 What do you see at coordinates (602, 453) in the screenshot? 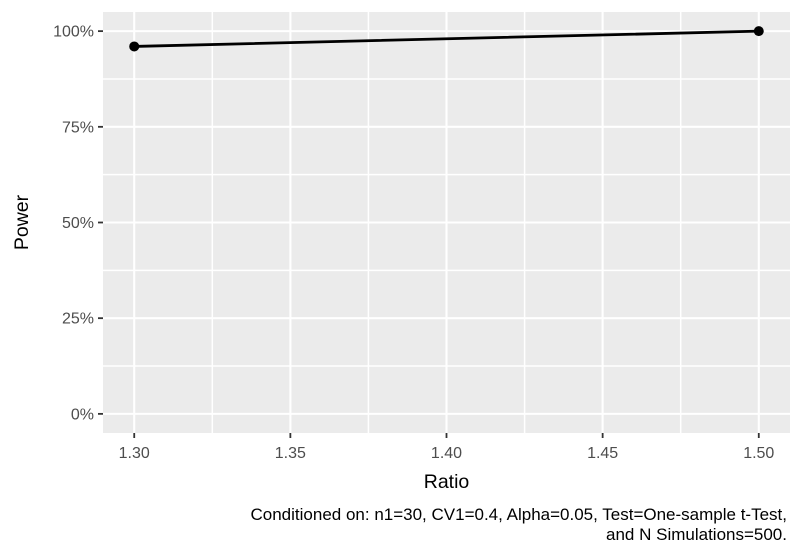
I see `x-tick-label: 1.45` at bounding box center [602, 453].